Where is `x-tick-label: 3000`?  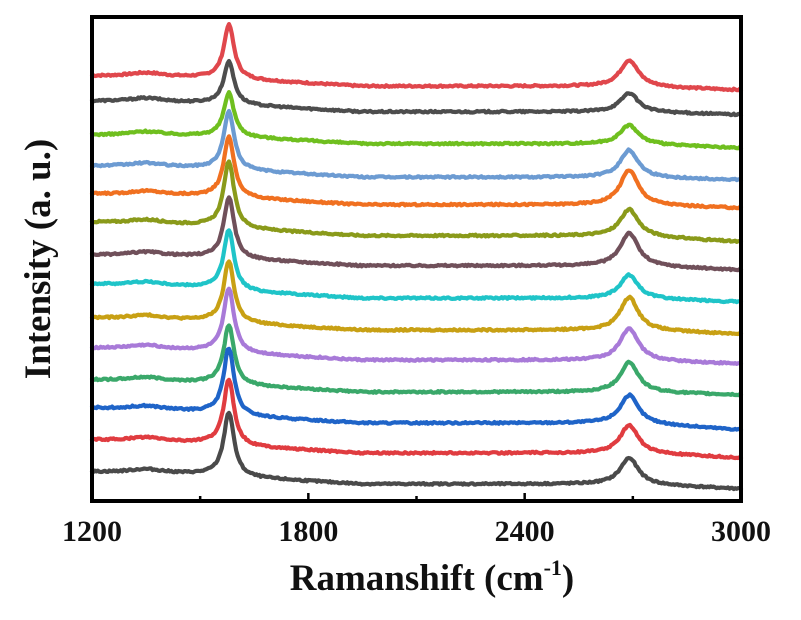
x-tick-label: 3000 is located at coordinates (741, 531).